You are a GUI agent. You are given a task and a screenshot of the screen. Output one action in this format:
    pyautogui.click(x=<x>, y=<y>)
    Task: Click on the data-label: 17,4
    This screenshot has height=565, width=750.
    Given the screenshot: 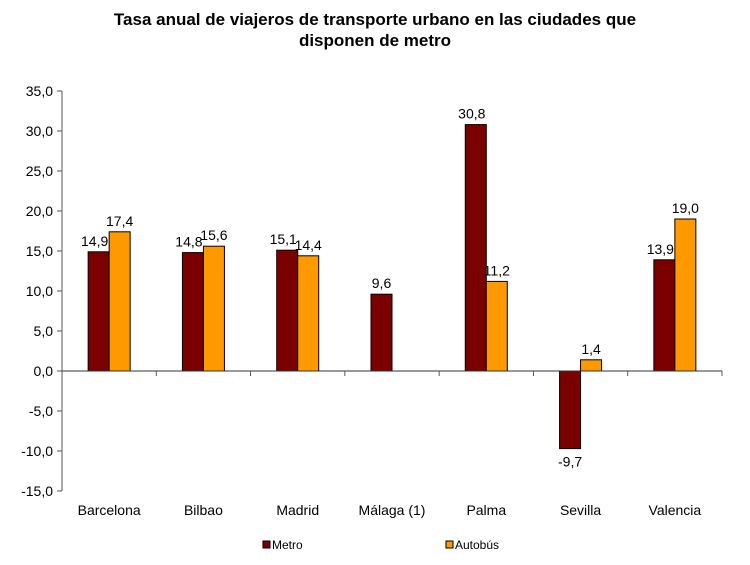 What is the action you would take?
    pyautogui.click(x=119, y=221)
    